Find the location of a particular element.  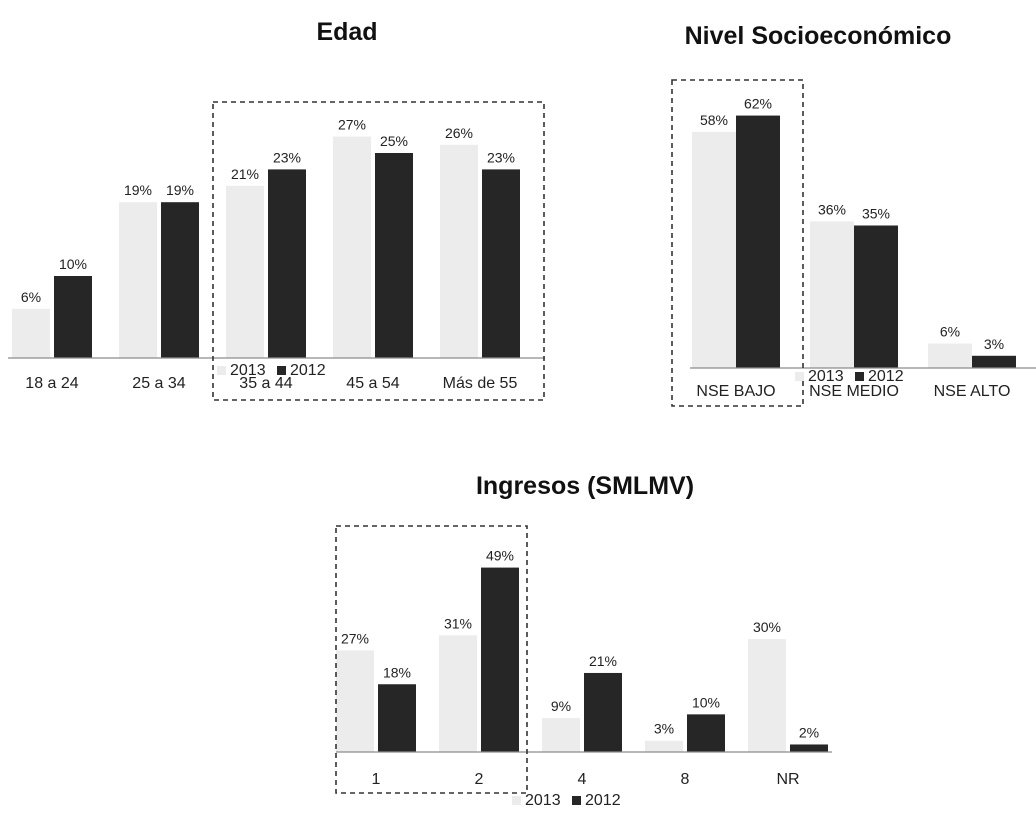

category-label: NSE MEDIO is located at coordinates (854, 391).